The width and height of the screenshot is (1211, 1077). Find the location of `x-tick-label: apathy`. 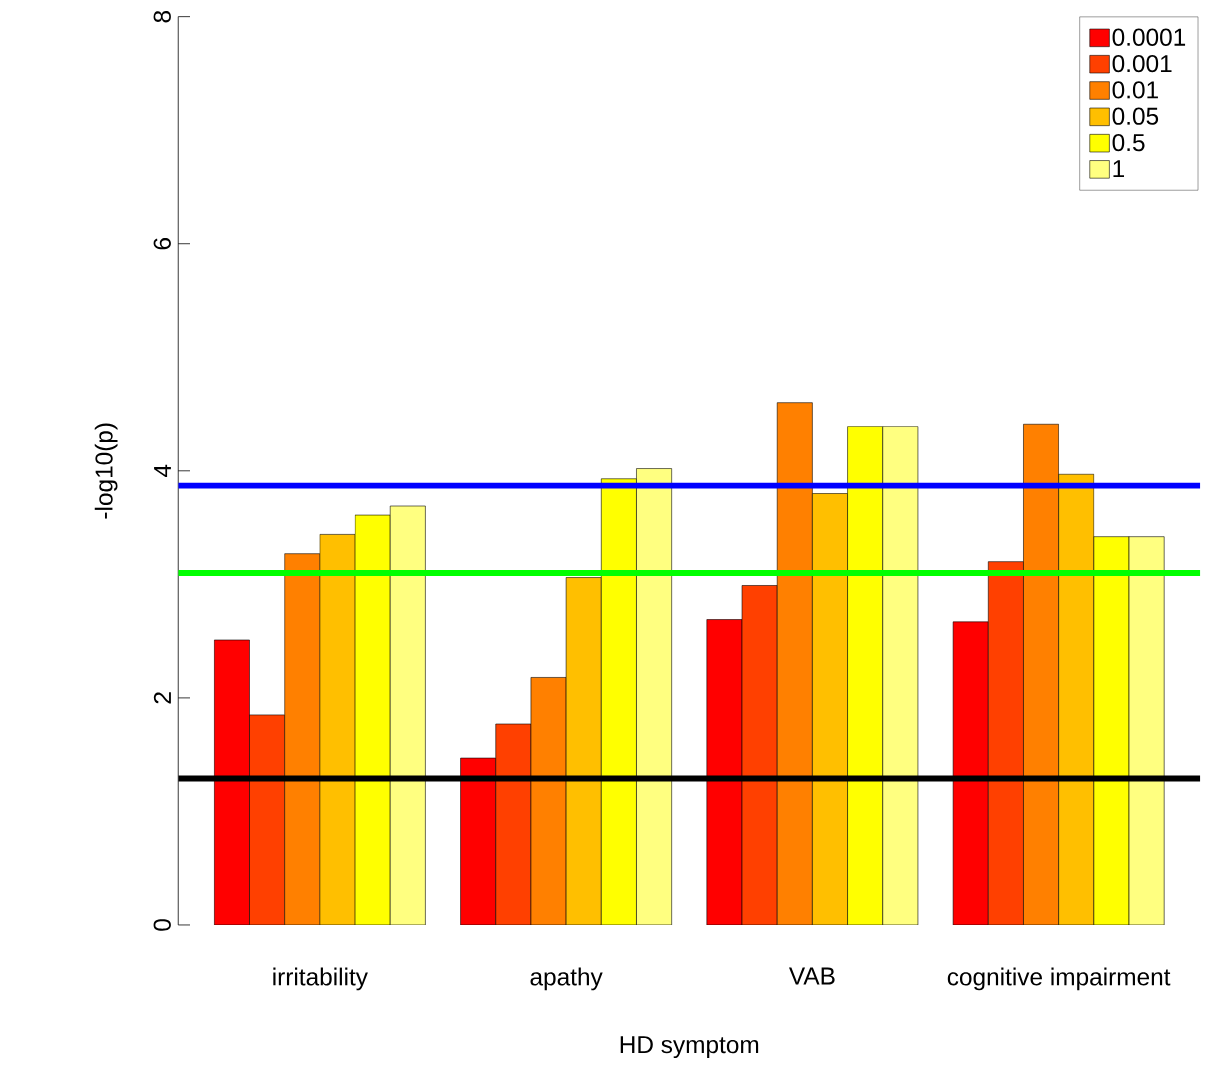

x-tick-label: apathy is located at coordinates (566, 979).